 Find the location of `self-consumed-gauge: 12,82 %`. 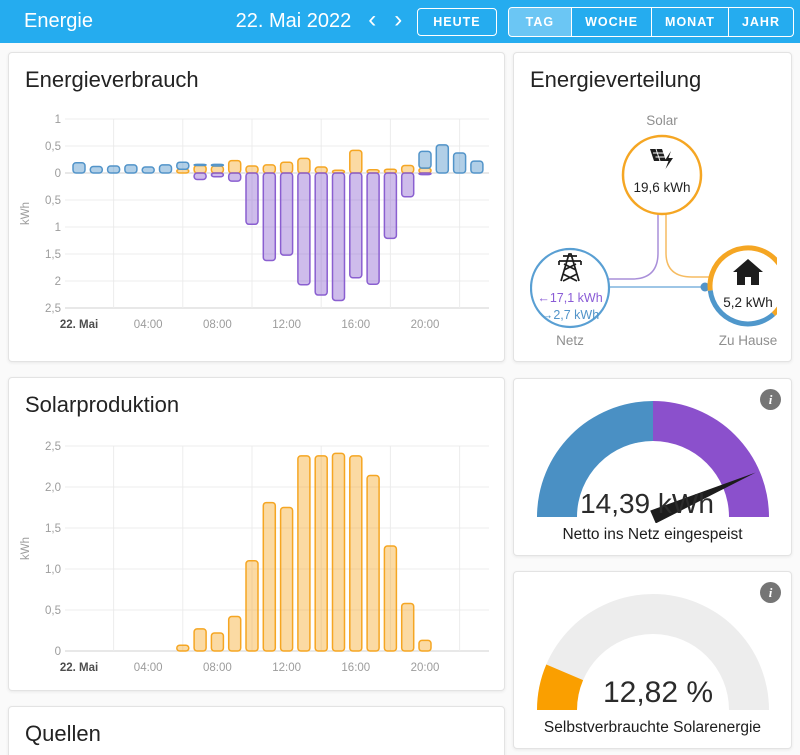

self-consumed-gauge: 12,82 % is located at coordinates (653, 653).